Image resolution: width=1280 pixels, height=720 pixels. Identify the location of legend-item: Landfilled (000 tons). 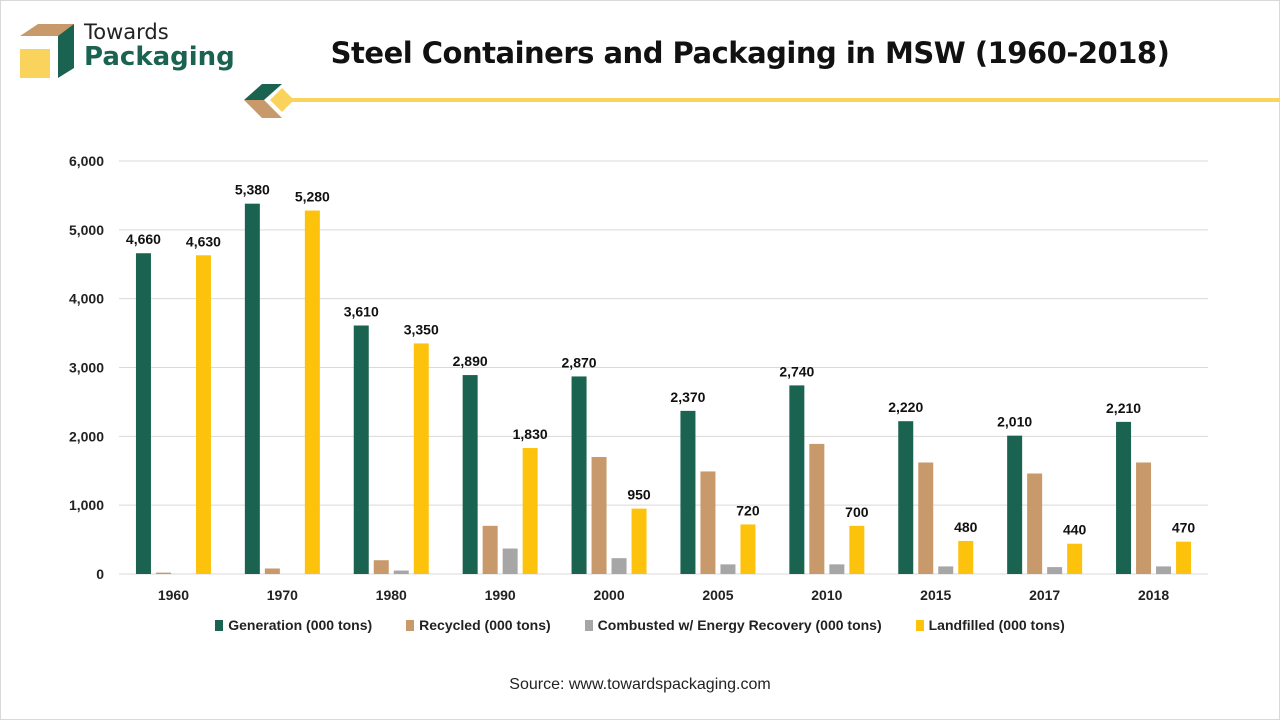
(990, 625).